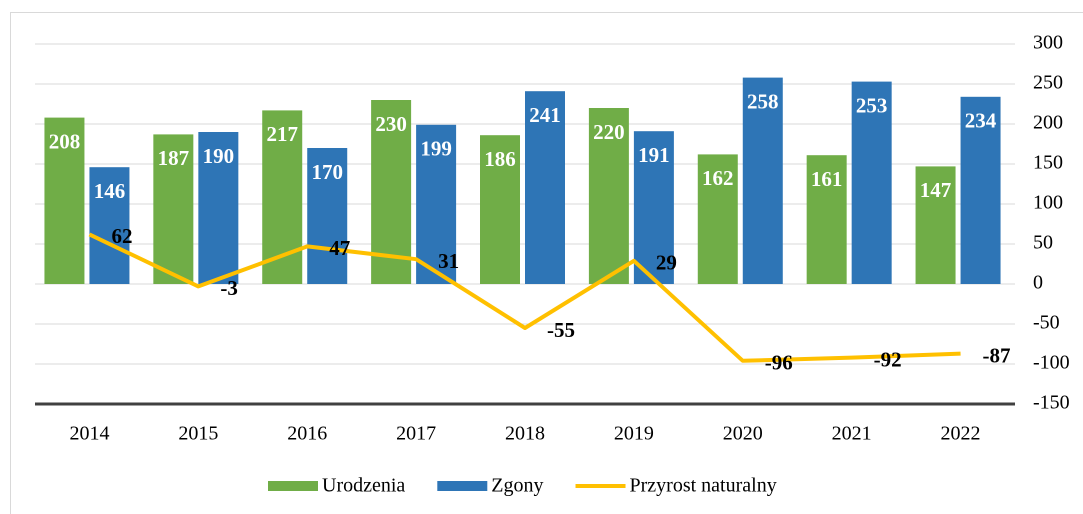  Describe the element at coordinates (110, 191) in the screenshot. I see `data-label: 146` at that location.